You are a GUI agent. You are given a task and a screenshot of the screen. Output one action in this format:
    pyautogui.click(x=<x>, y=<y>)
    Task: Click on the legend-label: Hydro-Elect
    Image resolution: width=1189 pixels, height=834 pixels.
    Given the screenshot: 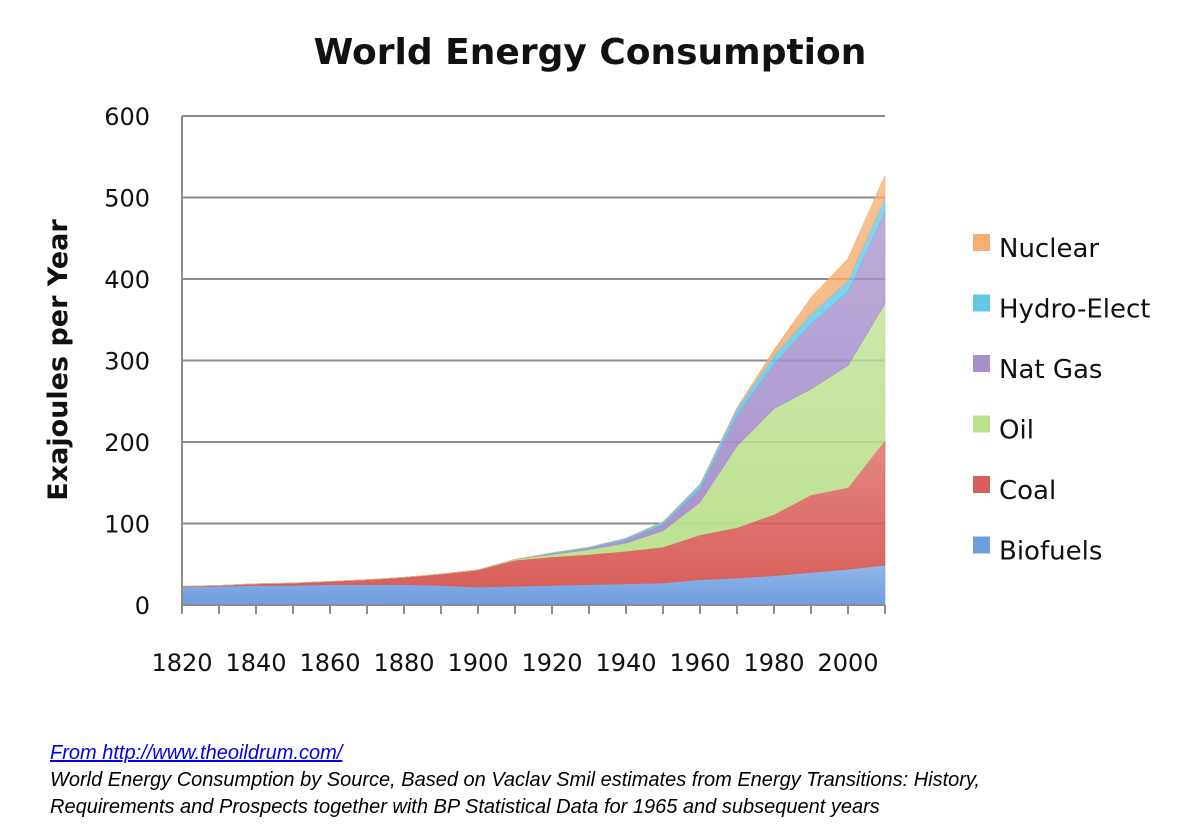 What is the action you would take?
    pyautogui.click(x=1074, y=310)
    